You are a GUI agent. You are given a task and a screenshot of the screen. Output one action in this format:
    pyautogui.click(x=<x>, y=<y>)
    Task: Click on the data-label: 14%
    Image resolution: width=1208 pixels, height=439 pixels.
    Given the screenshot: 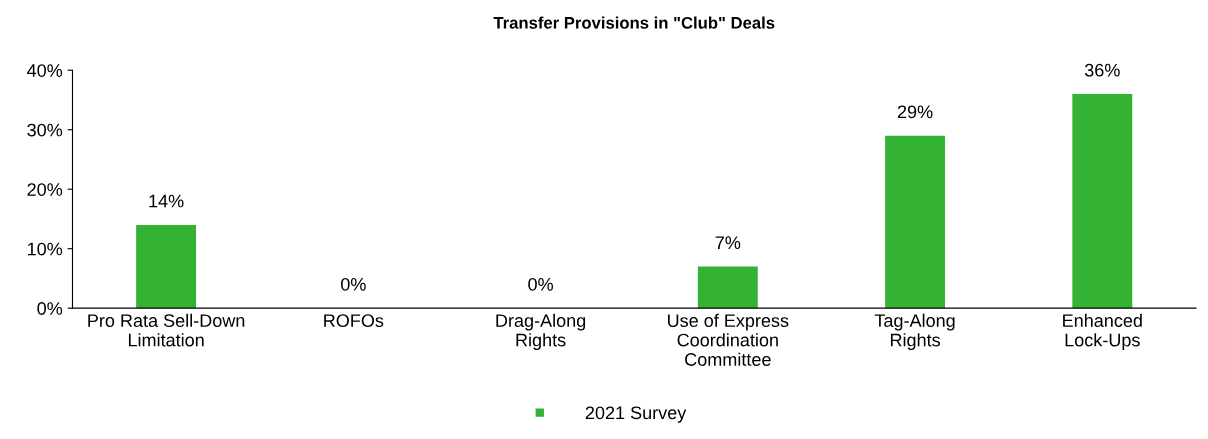 What is the action you would take?
    pyautogui.click(x=166, y=201)
    